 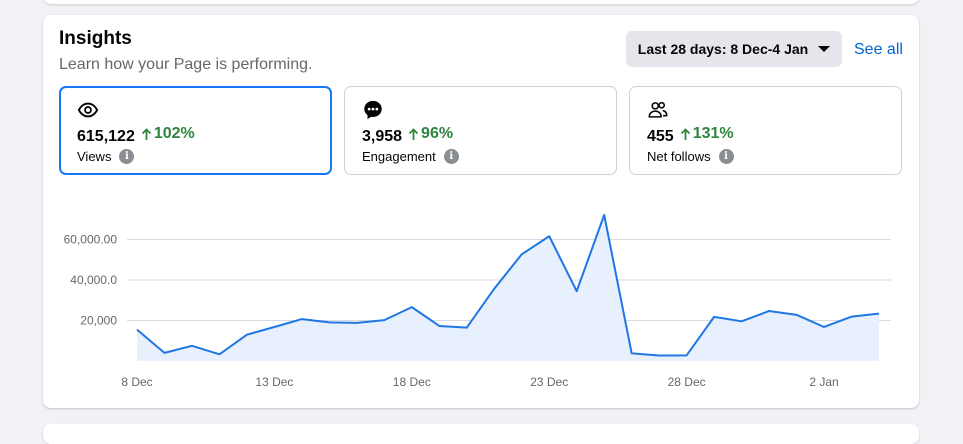 What do you see at coordinates (713, 133) in the screenshot?
I see `metric-delta-text: 131%` at bounding box center [713, 133].